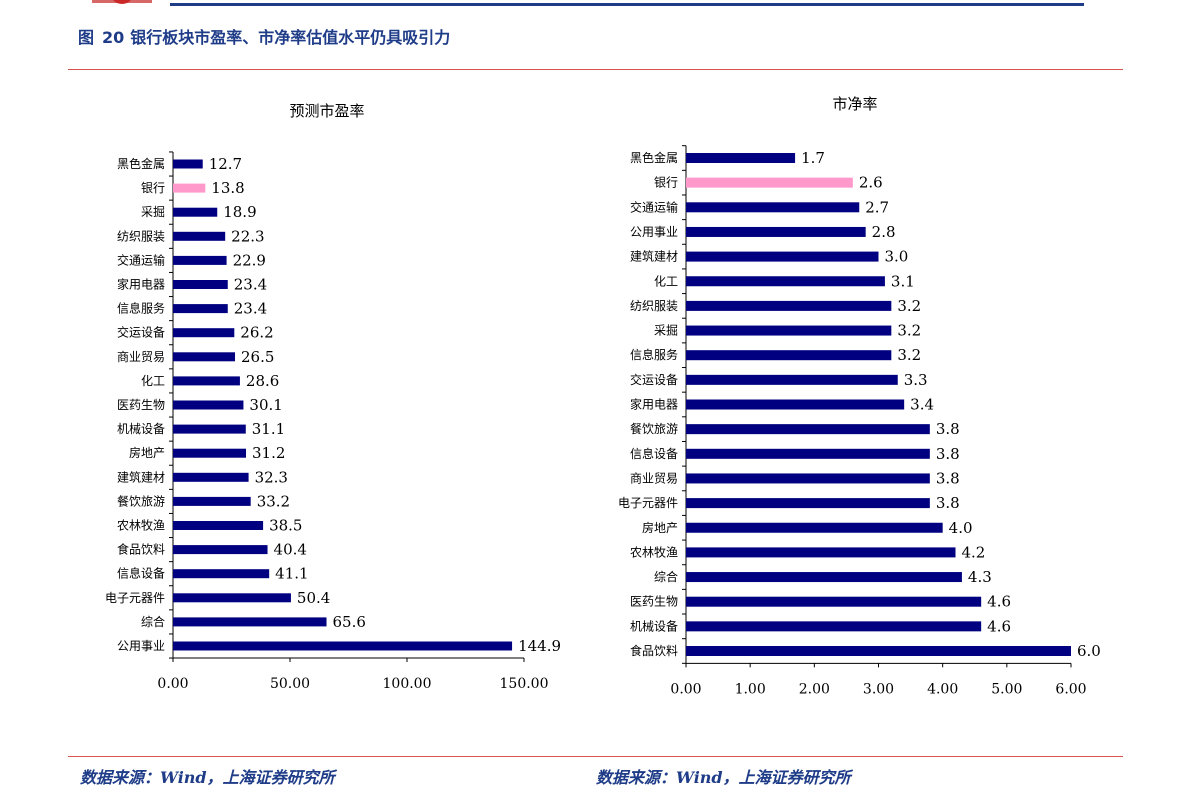 Image resolution: width=1191 pixels, height=805 pixels. I want to click on x-tick-label: 50.00, so click(290, 684).